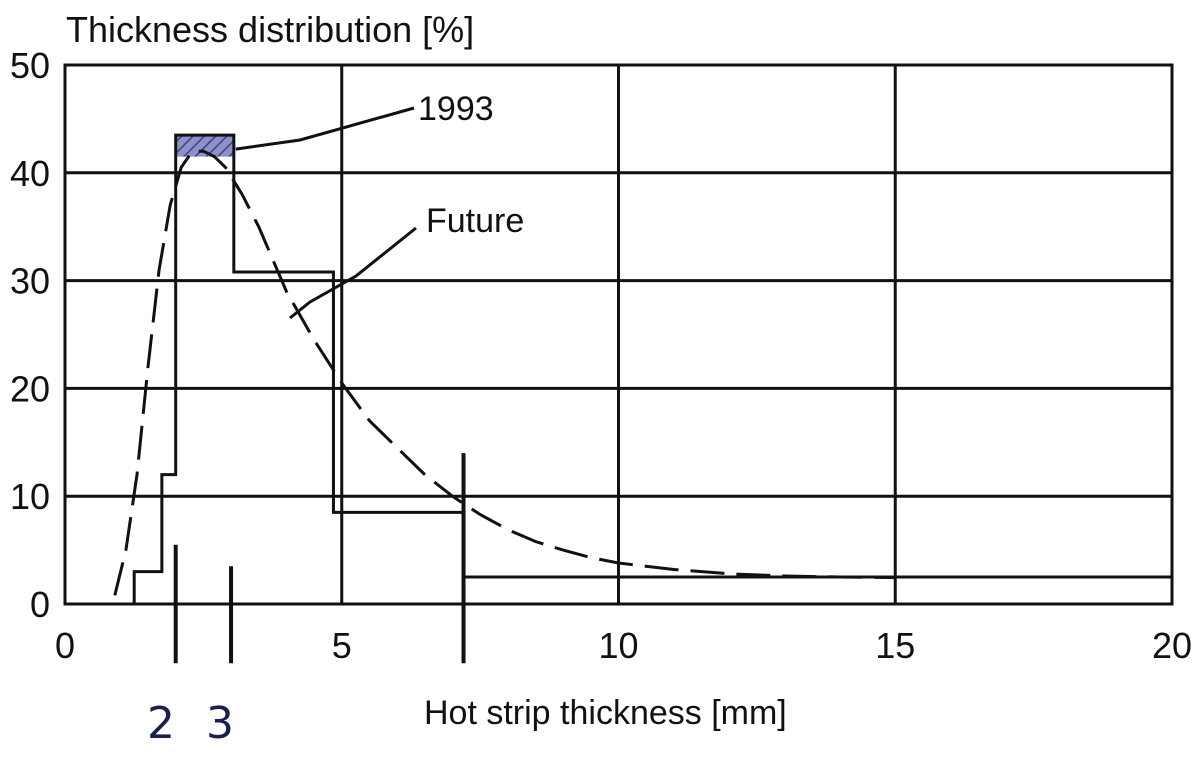 The width and height of the screenshot is (1200, 763). What do you see at coordinates (65, 645) in the screenshot?
I see `x-tick-label: 0` at bounding box center [65, 645].